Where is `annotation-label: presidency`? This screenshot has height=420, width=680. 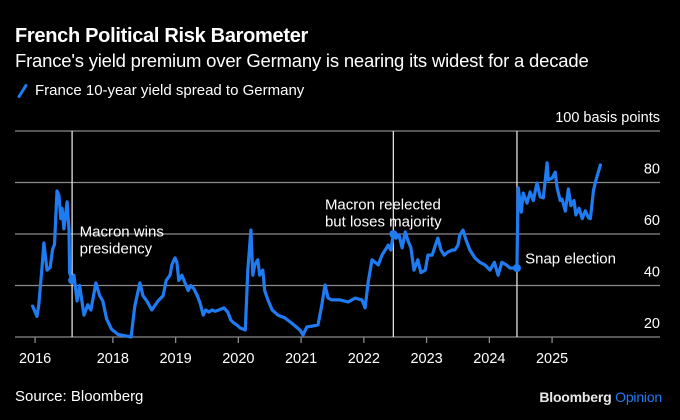
annotation-label: presidency is located at coordinates (116, 249).